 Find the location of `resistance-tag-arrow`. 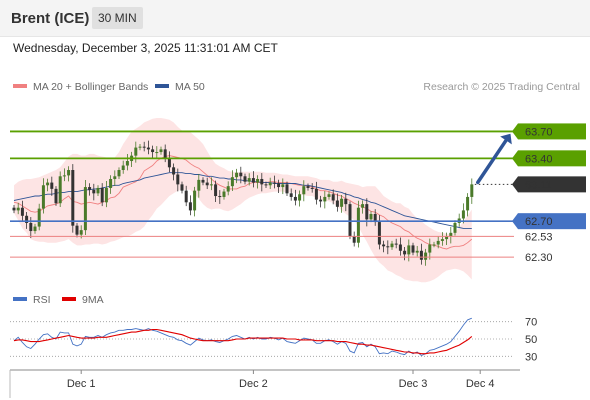

resistance-tag-arrow is located at coordinates (515, 158).